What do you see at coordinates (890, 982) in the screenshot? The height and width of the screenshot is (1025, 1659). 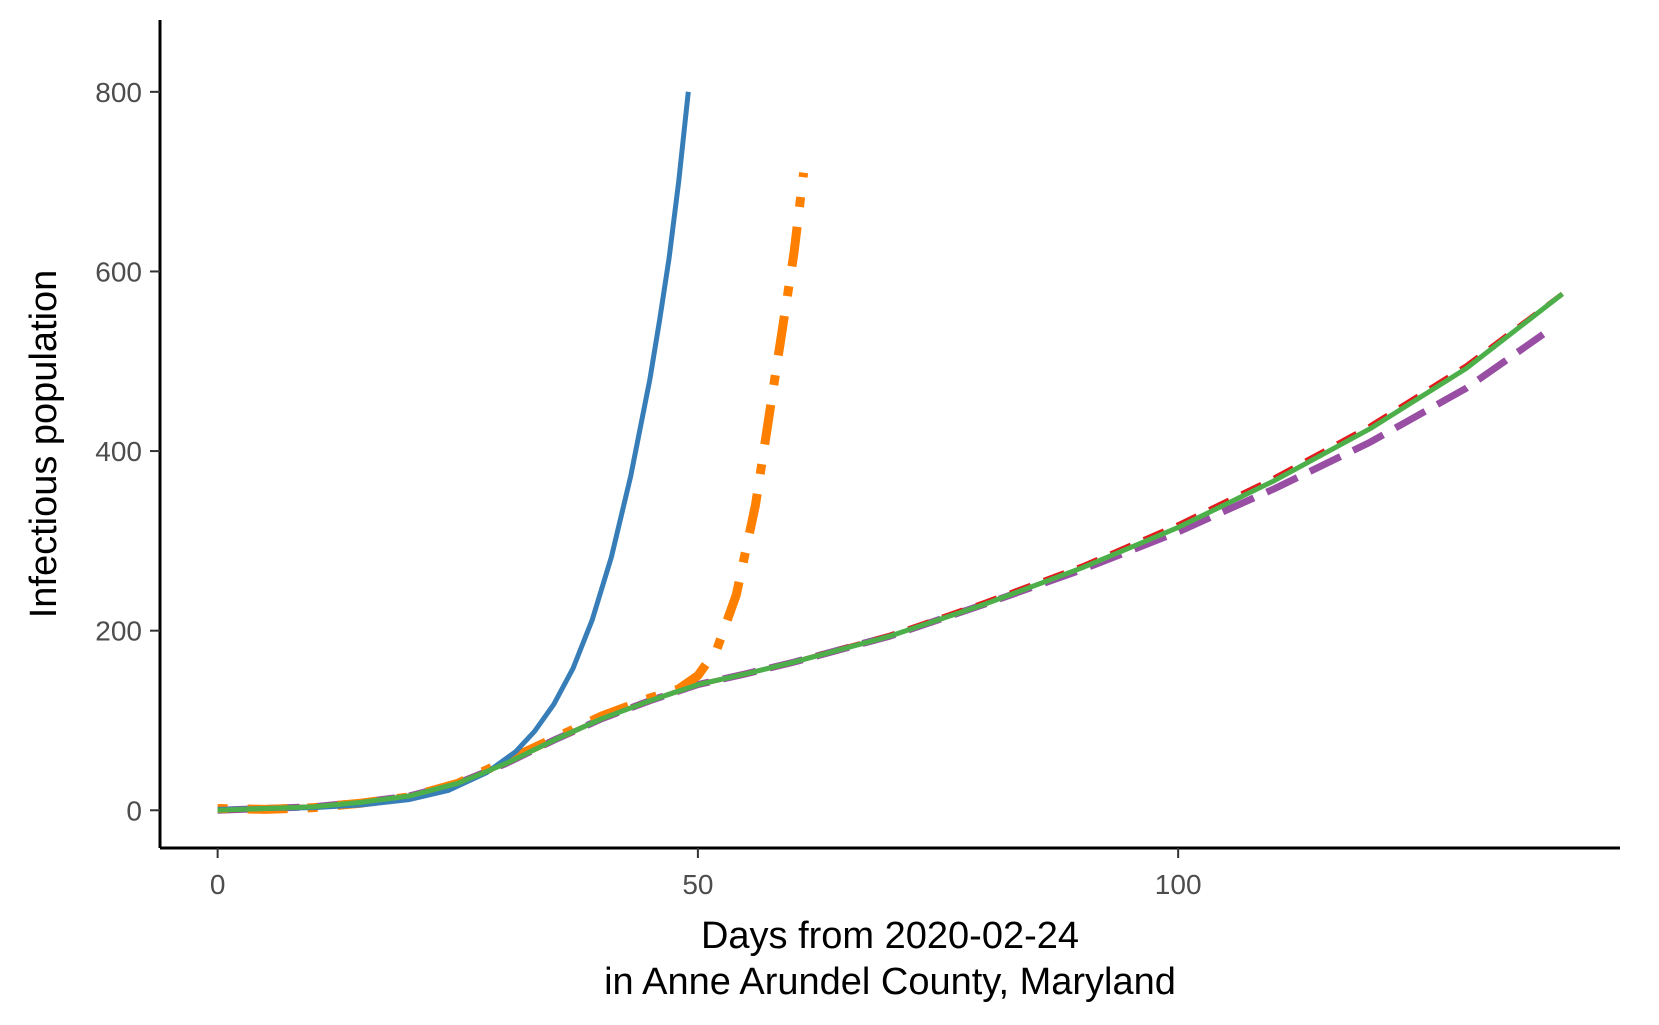 I see `x-axis-title-line2: in Anne Arundel County, Maryland` at bounding box center [890, 982].